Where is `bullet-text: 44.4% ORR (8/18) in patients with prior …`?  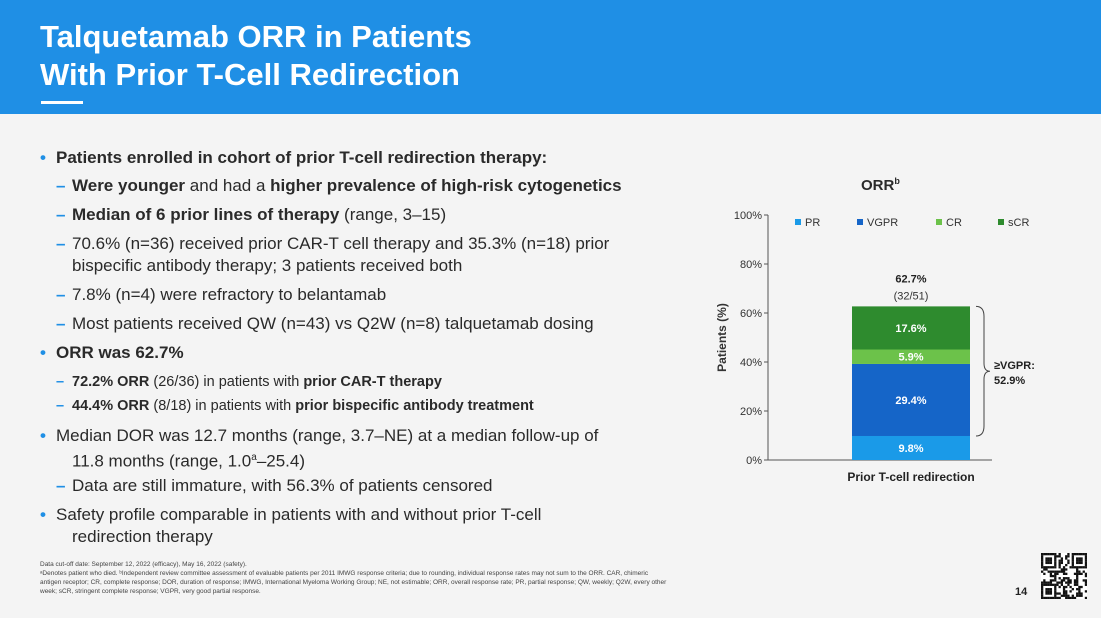
bullet-text: 44.4% ORR (8/18) in patients with prior … is located at coordinates (303, 406).